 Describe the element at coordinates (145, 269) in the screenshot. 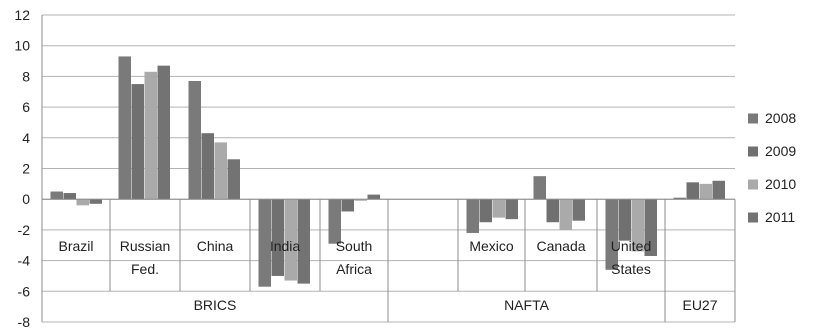

I see `category-label: Fed.` at that location.